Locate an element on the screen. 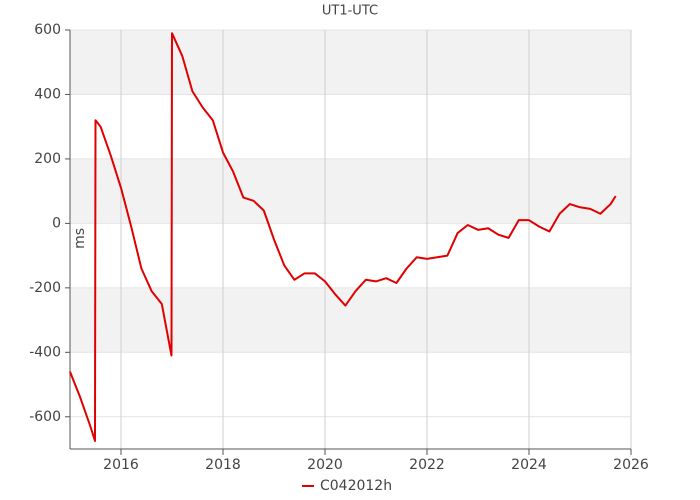 The width and height of the screenshot is (700, 500). y-tick-label: 0 is located at coordinates (56, 223).